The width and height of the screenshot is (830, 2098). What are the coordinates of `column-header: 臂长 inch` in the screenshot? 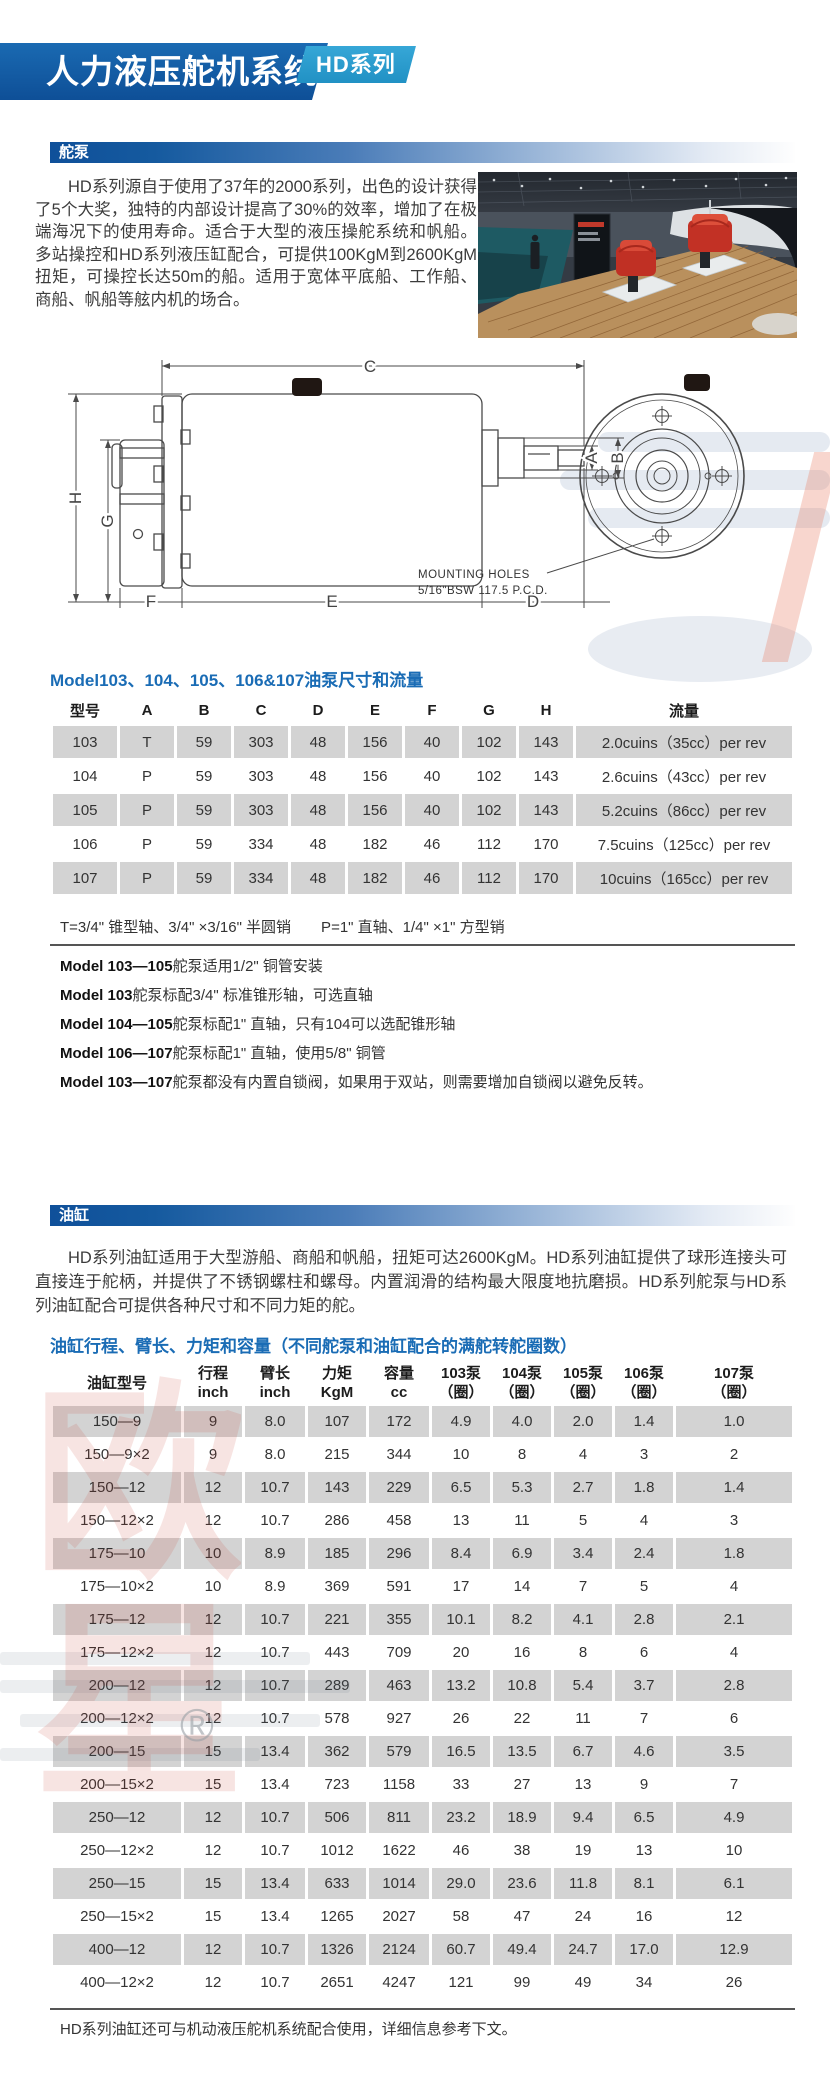 It's located at (275, 1383).